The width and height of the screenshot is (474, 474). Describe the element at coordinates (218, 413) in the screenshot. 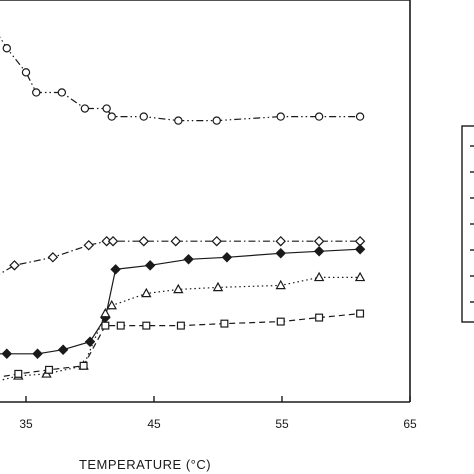

I see `x-axis: 35 45 55 65` at that location.